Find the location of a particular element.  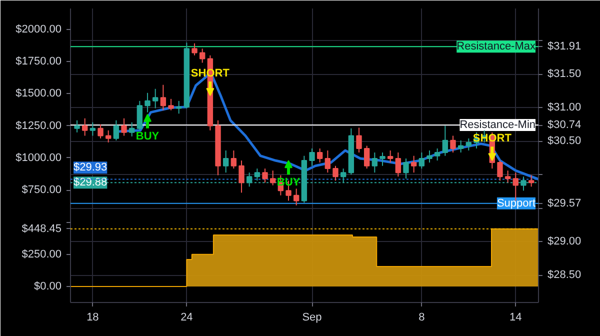

x-tick-label: Sep is located at coordinates (312, 318).